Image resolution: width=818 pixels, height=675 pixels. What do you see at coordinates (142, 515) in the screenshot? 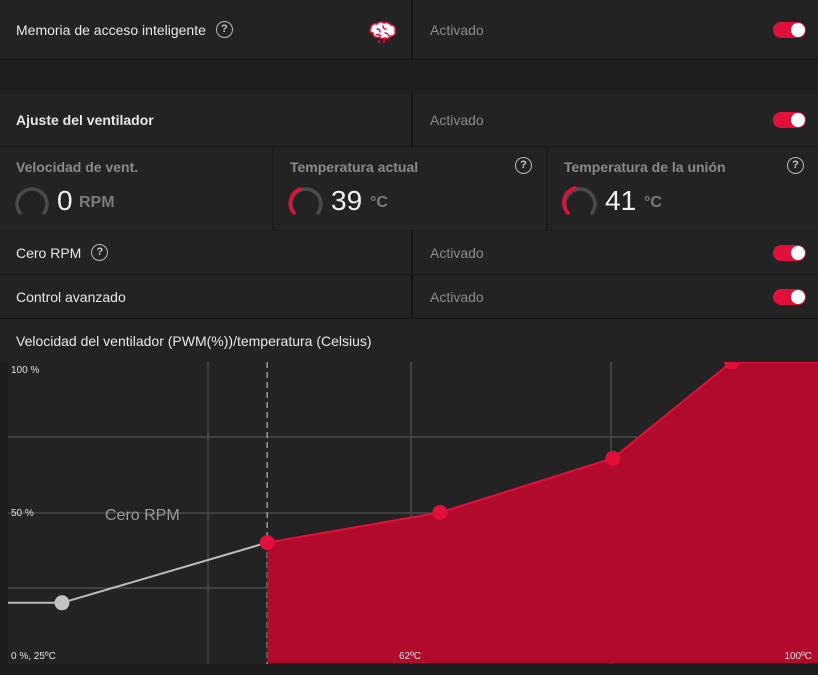
I see `zero-rpm-region-label: Cero RPM` at bounding box center [142, 515].